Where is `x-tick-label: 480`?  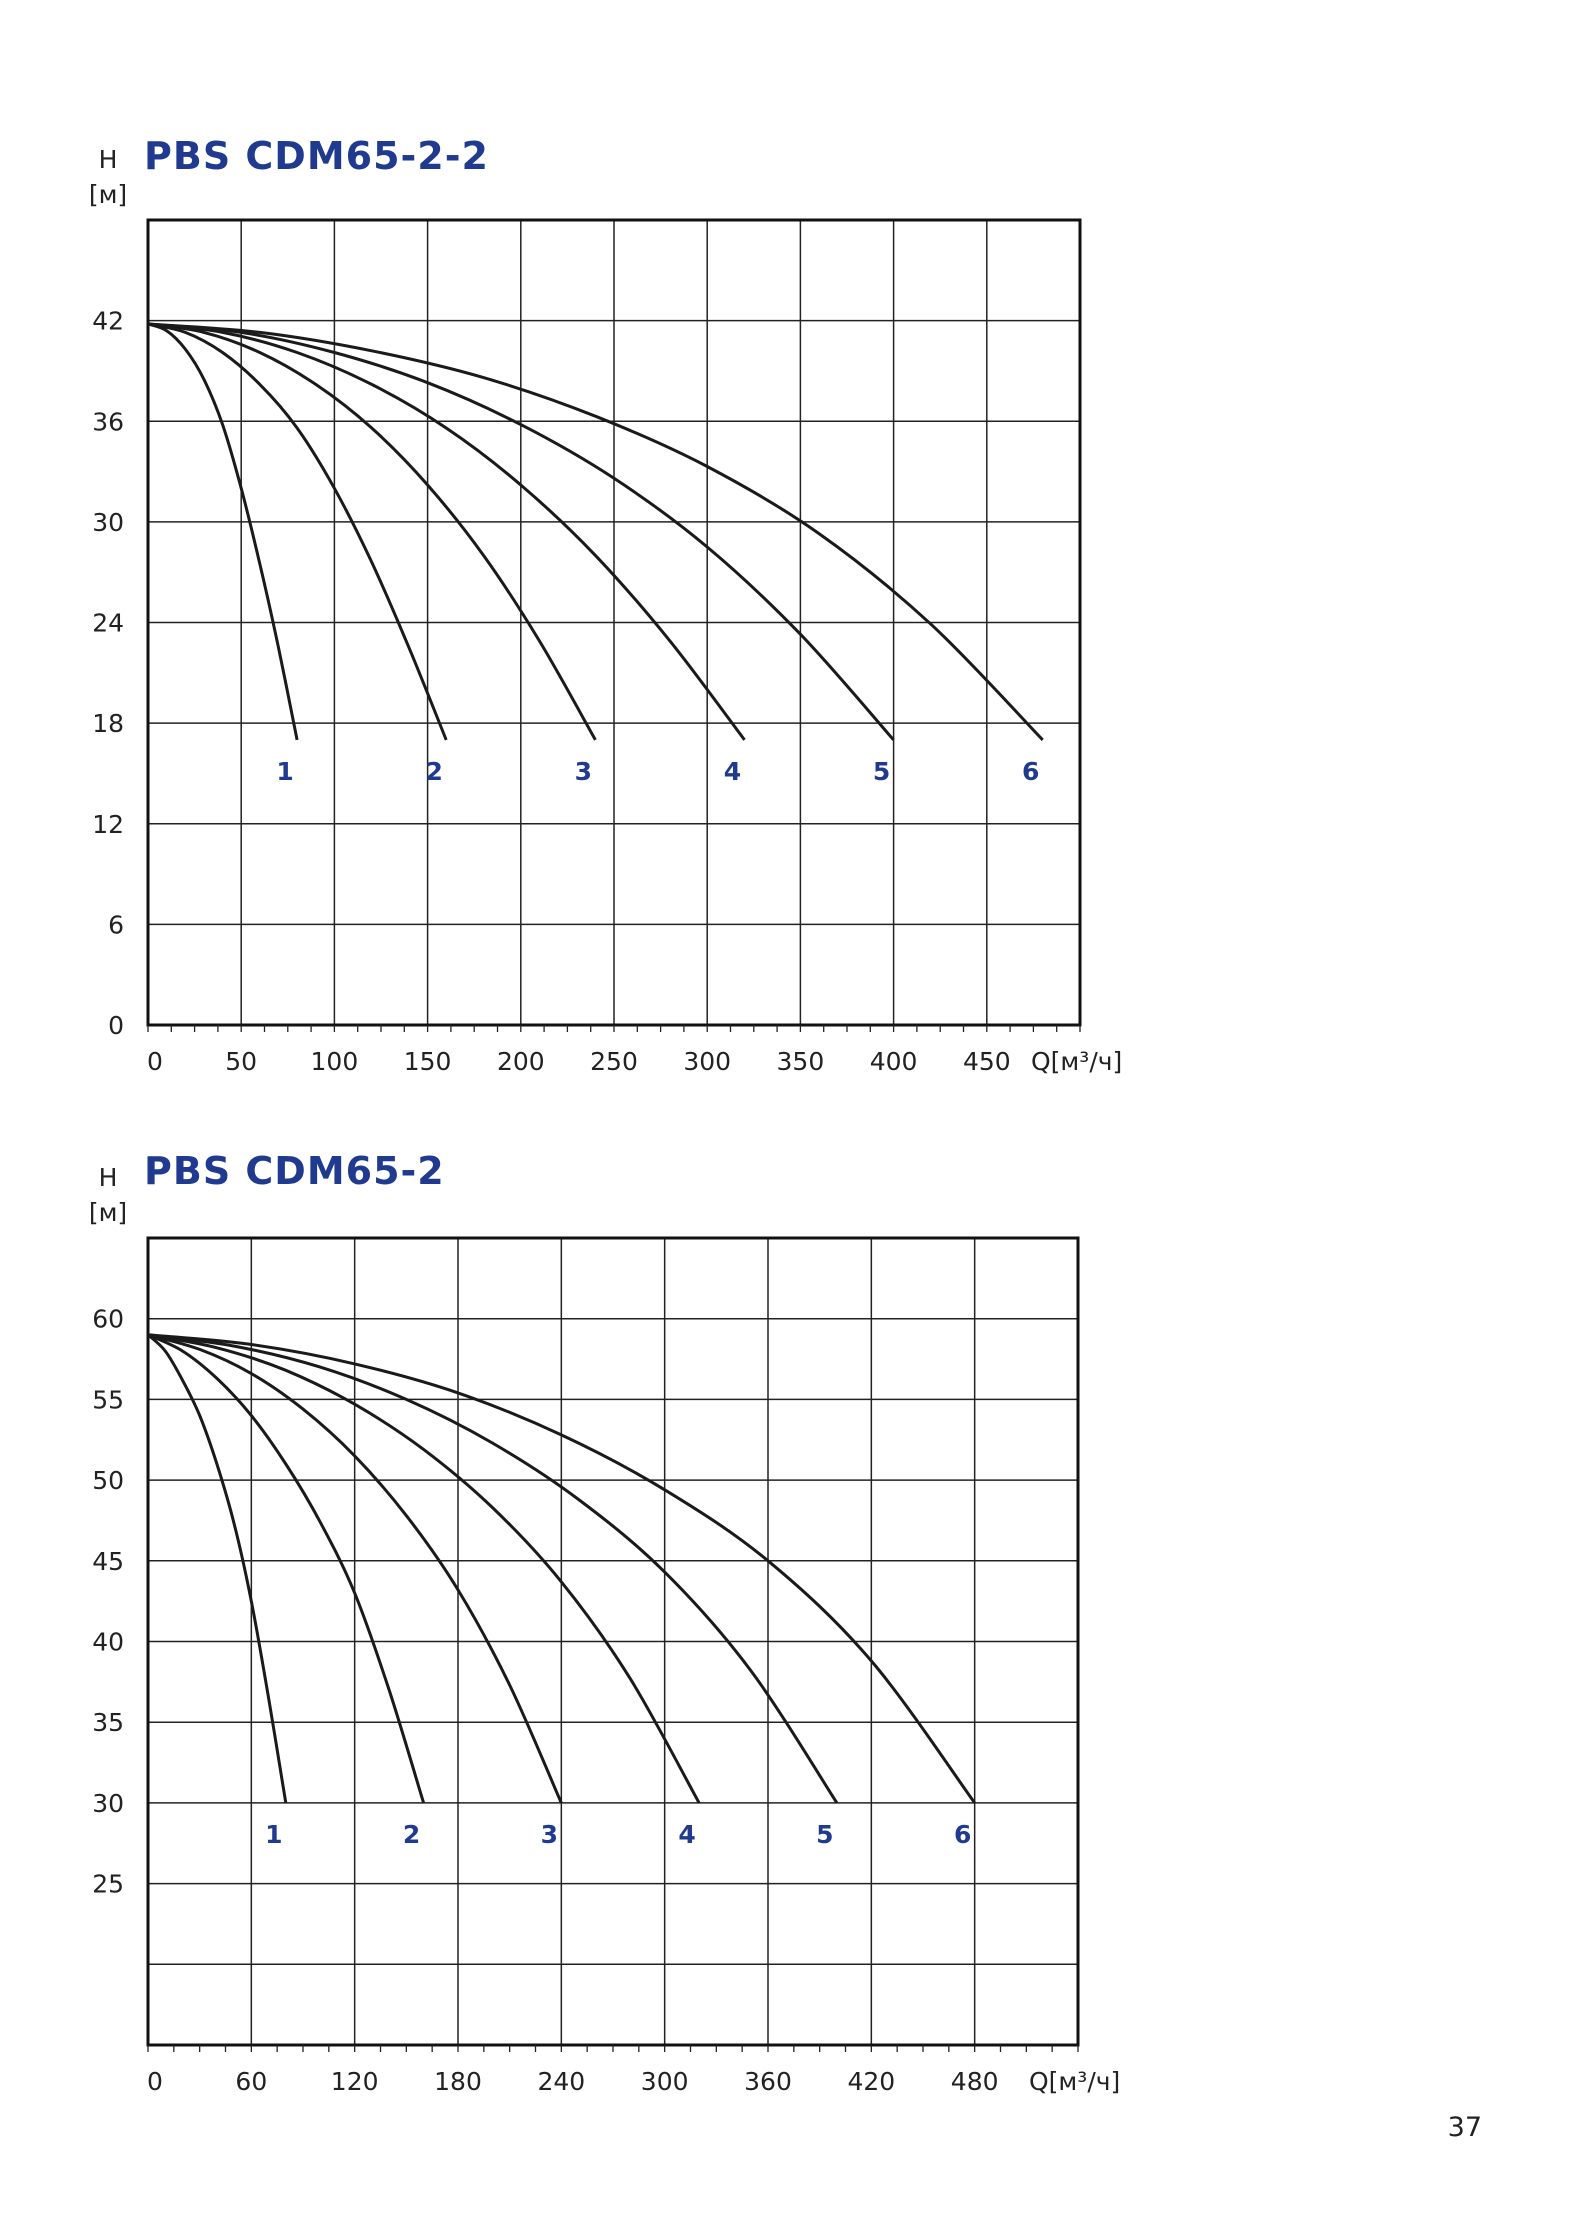 x-tick-label: 480 is located at coordinates (975, 2081).